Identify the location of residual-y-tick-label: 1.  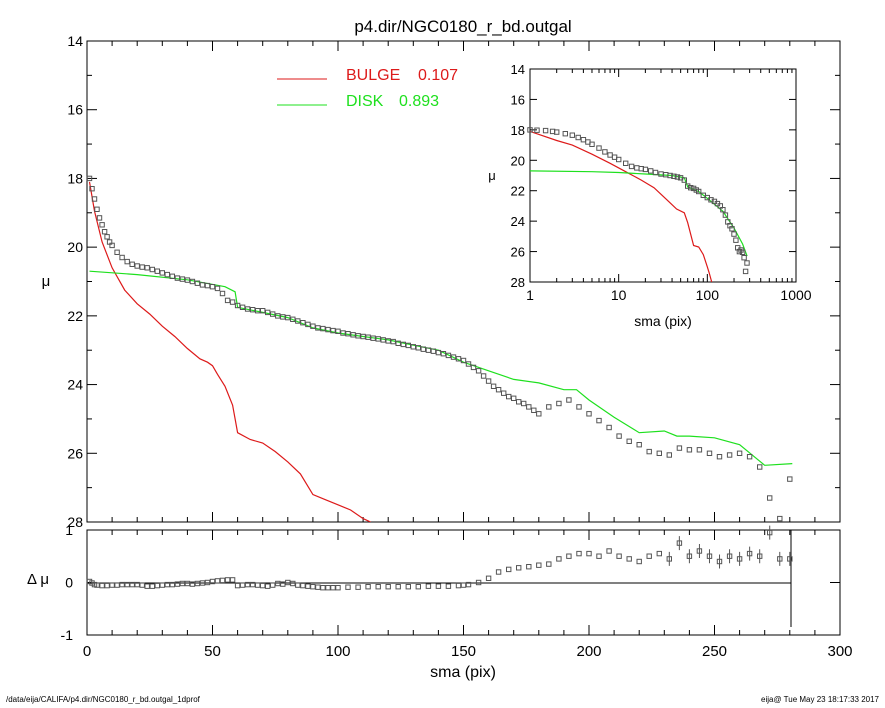
(69, 530).